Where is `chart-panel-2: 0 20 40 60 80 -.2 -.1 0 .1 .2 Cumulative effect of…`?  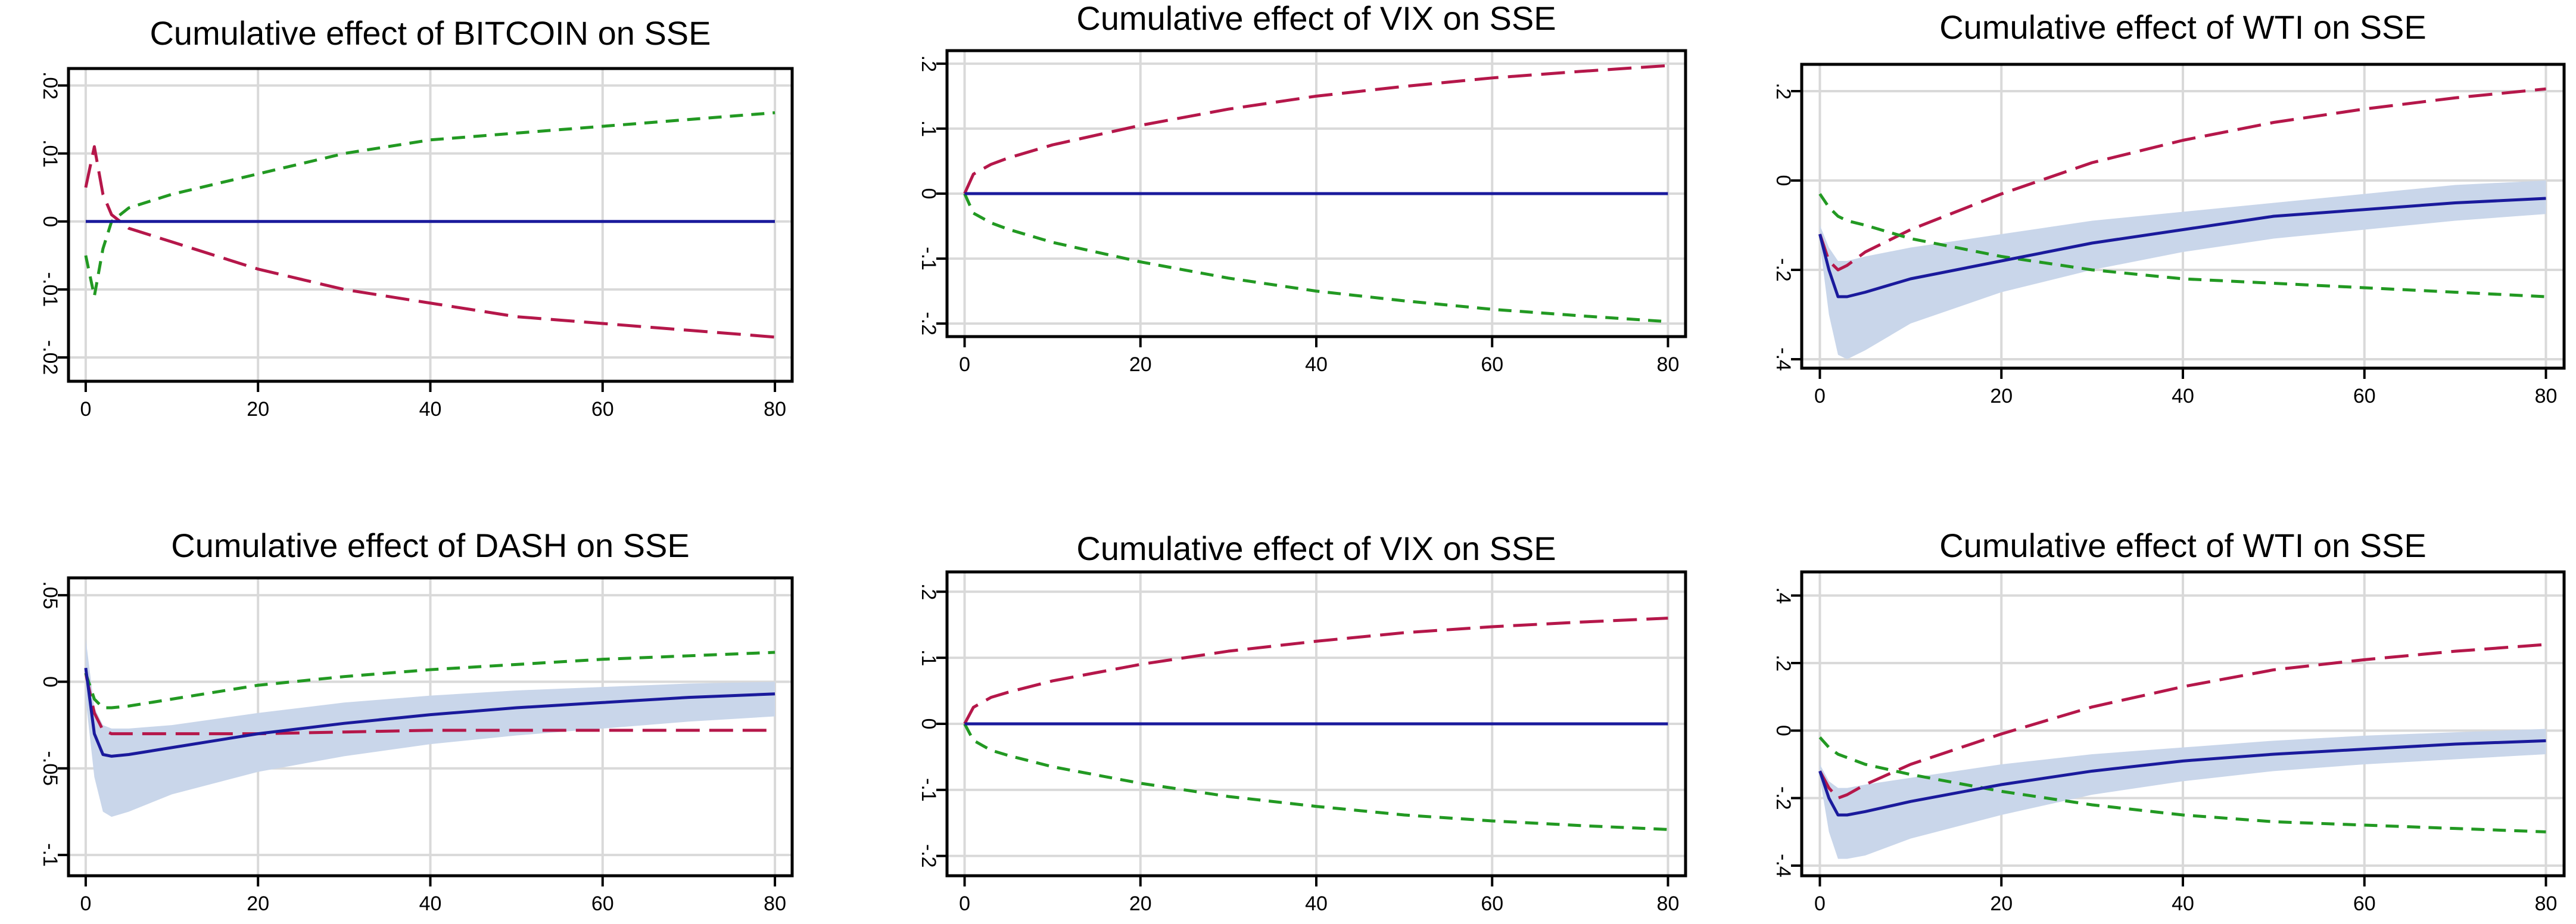
chart-panel-2: 0 20 40 60 80 -.2 -.1 0 .1 .2 Cumulative effect of… is located at coordinates (1302, 188).